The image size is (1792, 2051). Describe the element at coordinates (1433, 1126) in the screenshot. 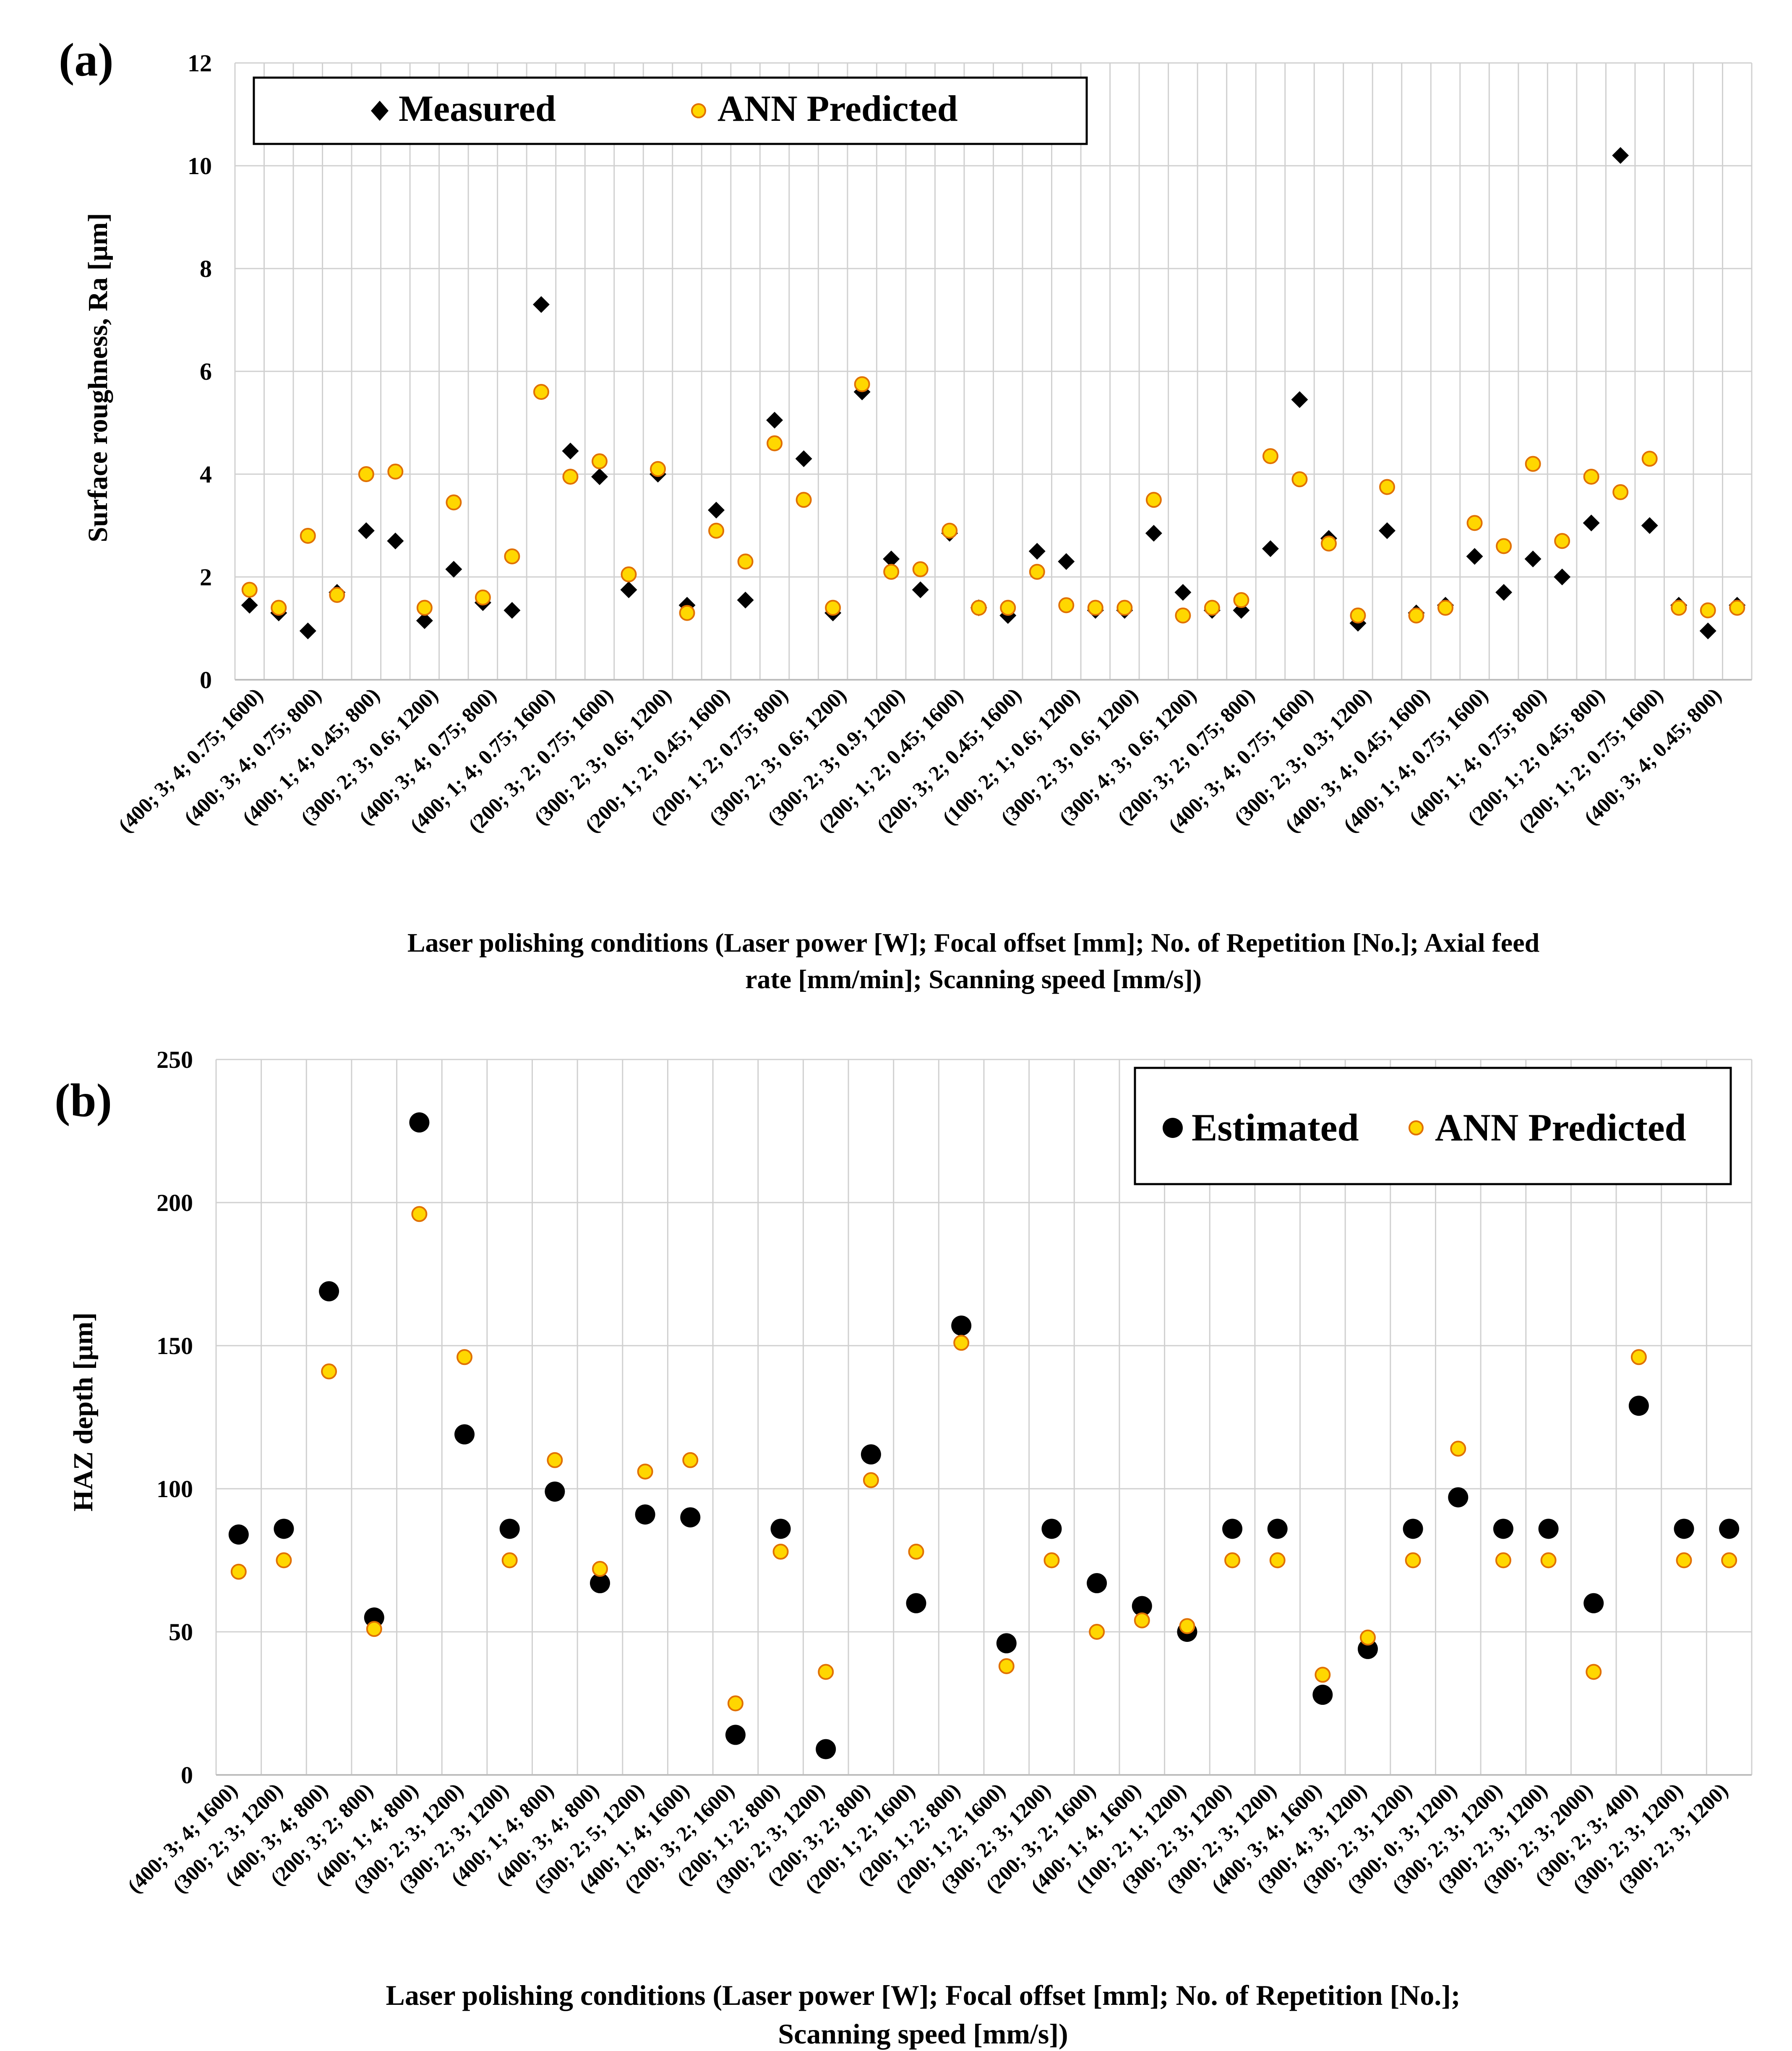

I see `panel-b-legend: Estimated ANN Predicted` at that location.